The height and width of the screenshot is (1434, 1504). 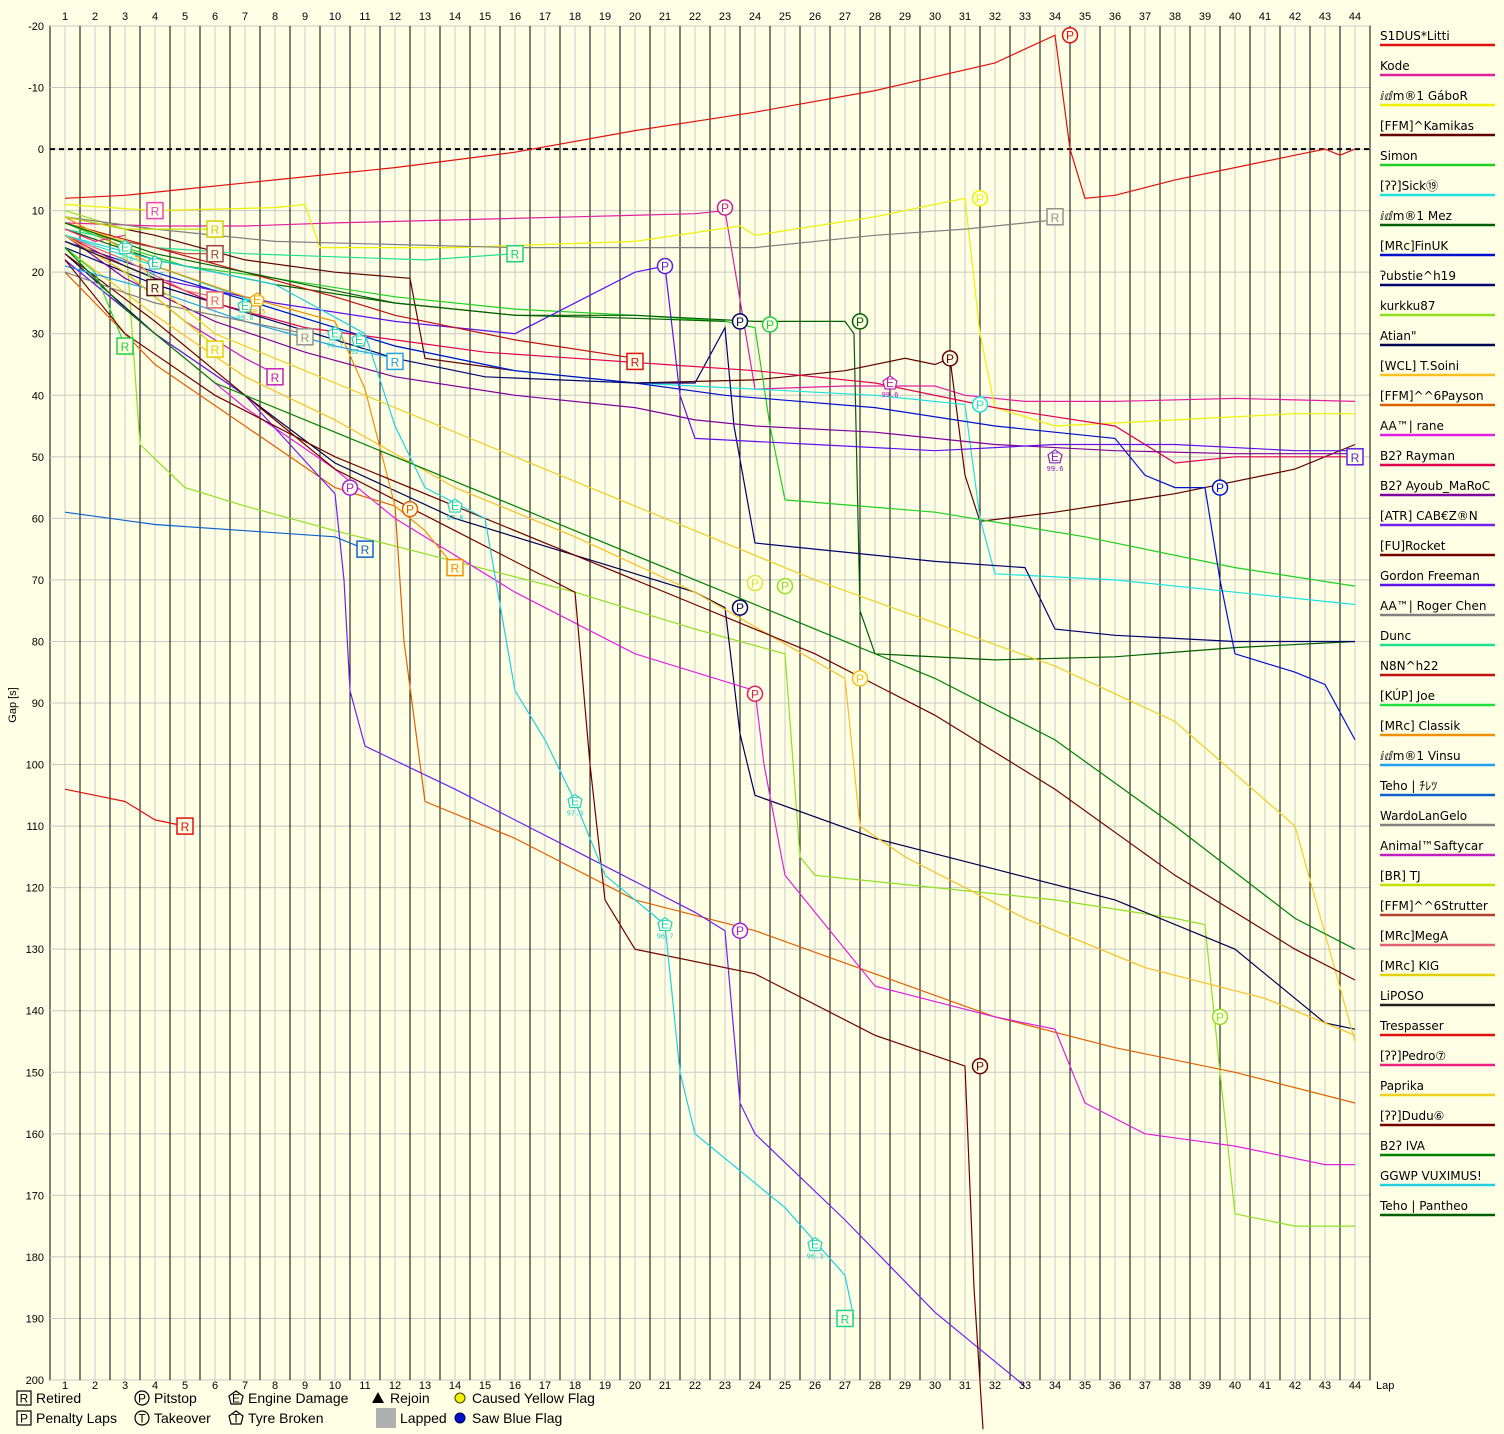 What do you see at coordinates (1432, 396) in the screenshot?
I see `legend-driver-name: [FFM]^^6Payson` at bounding box center [1432, 396].